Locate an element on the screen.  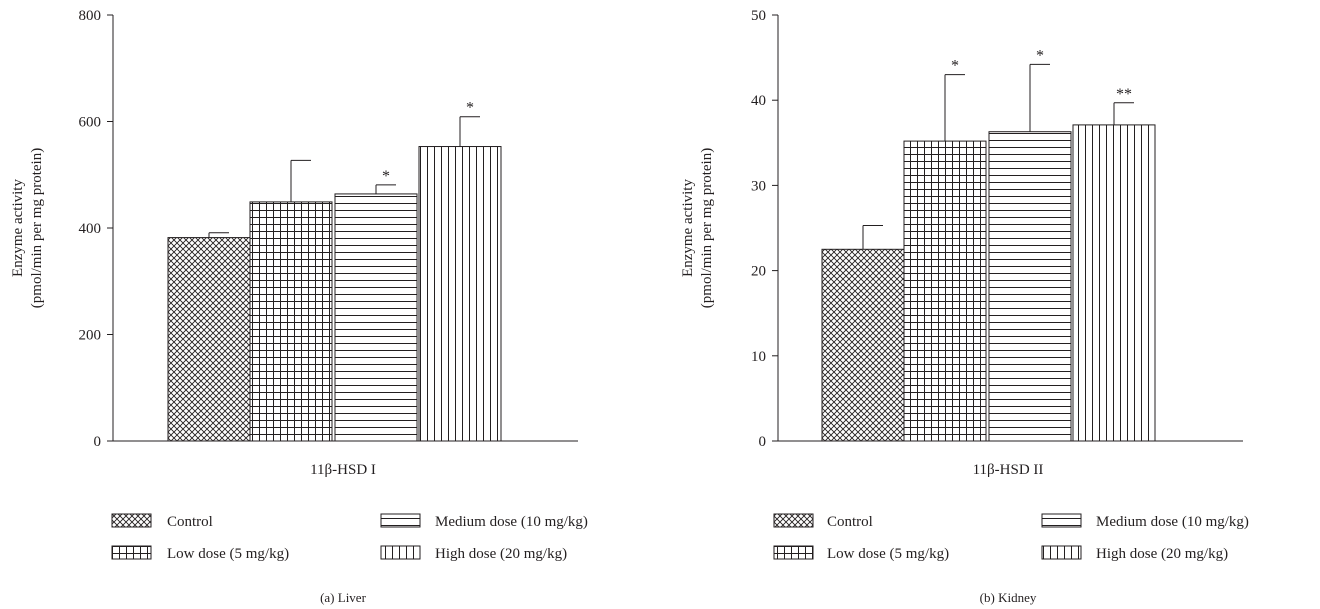
y-tick-label: 200 is located at coordinates (90, 336).